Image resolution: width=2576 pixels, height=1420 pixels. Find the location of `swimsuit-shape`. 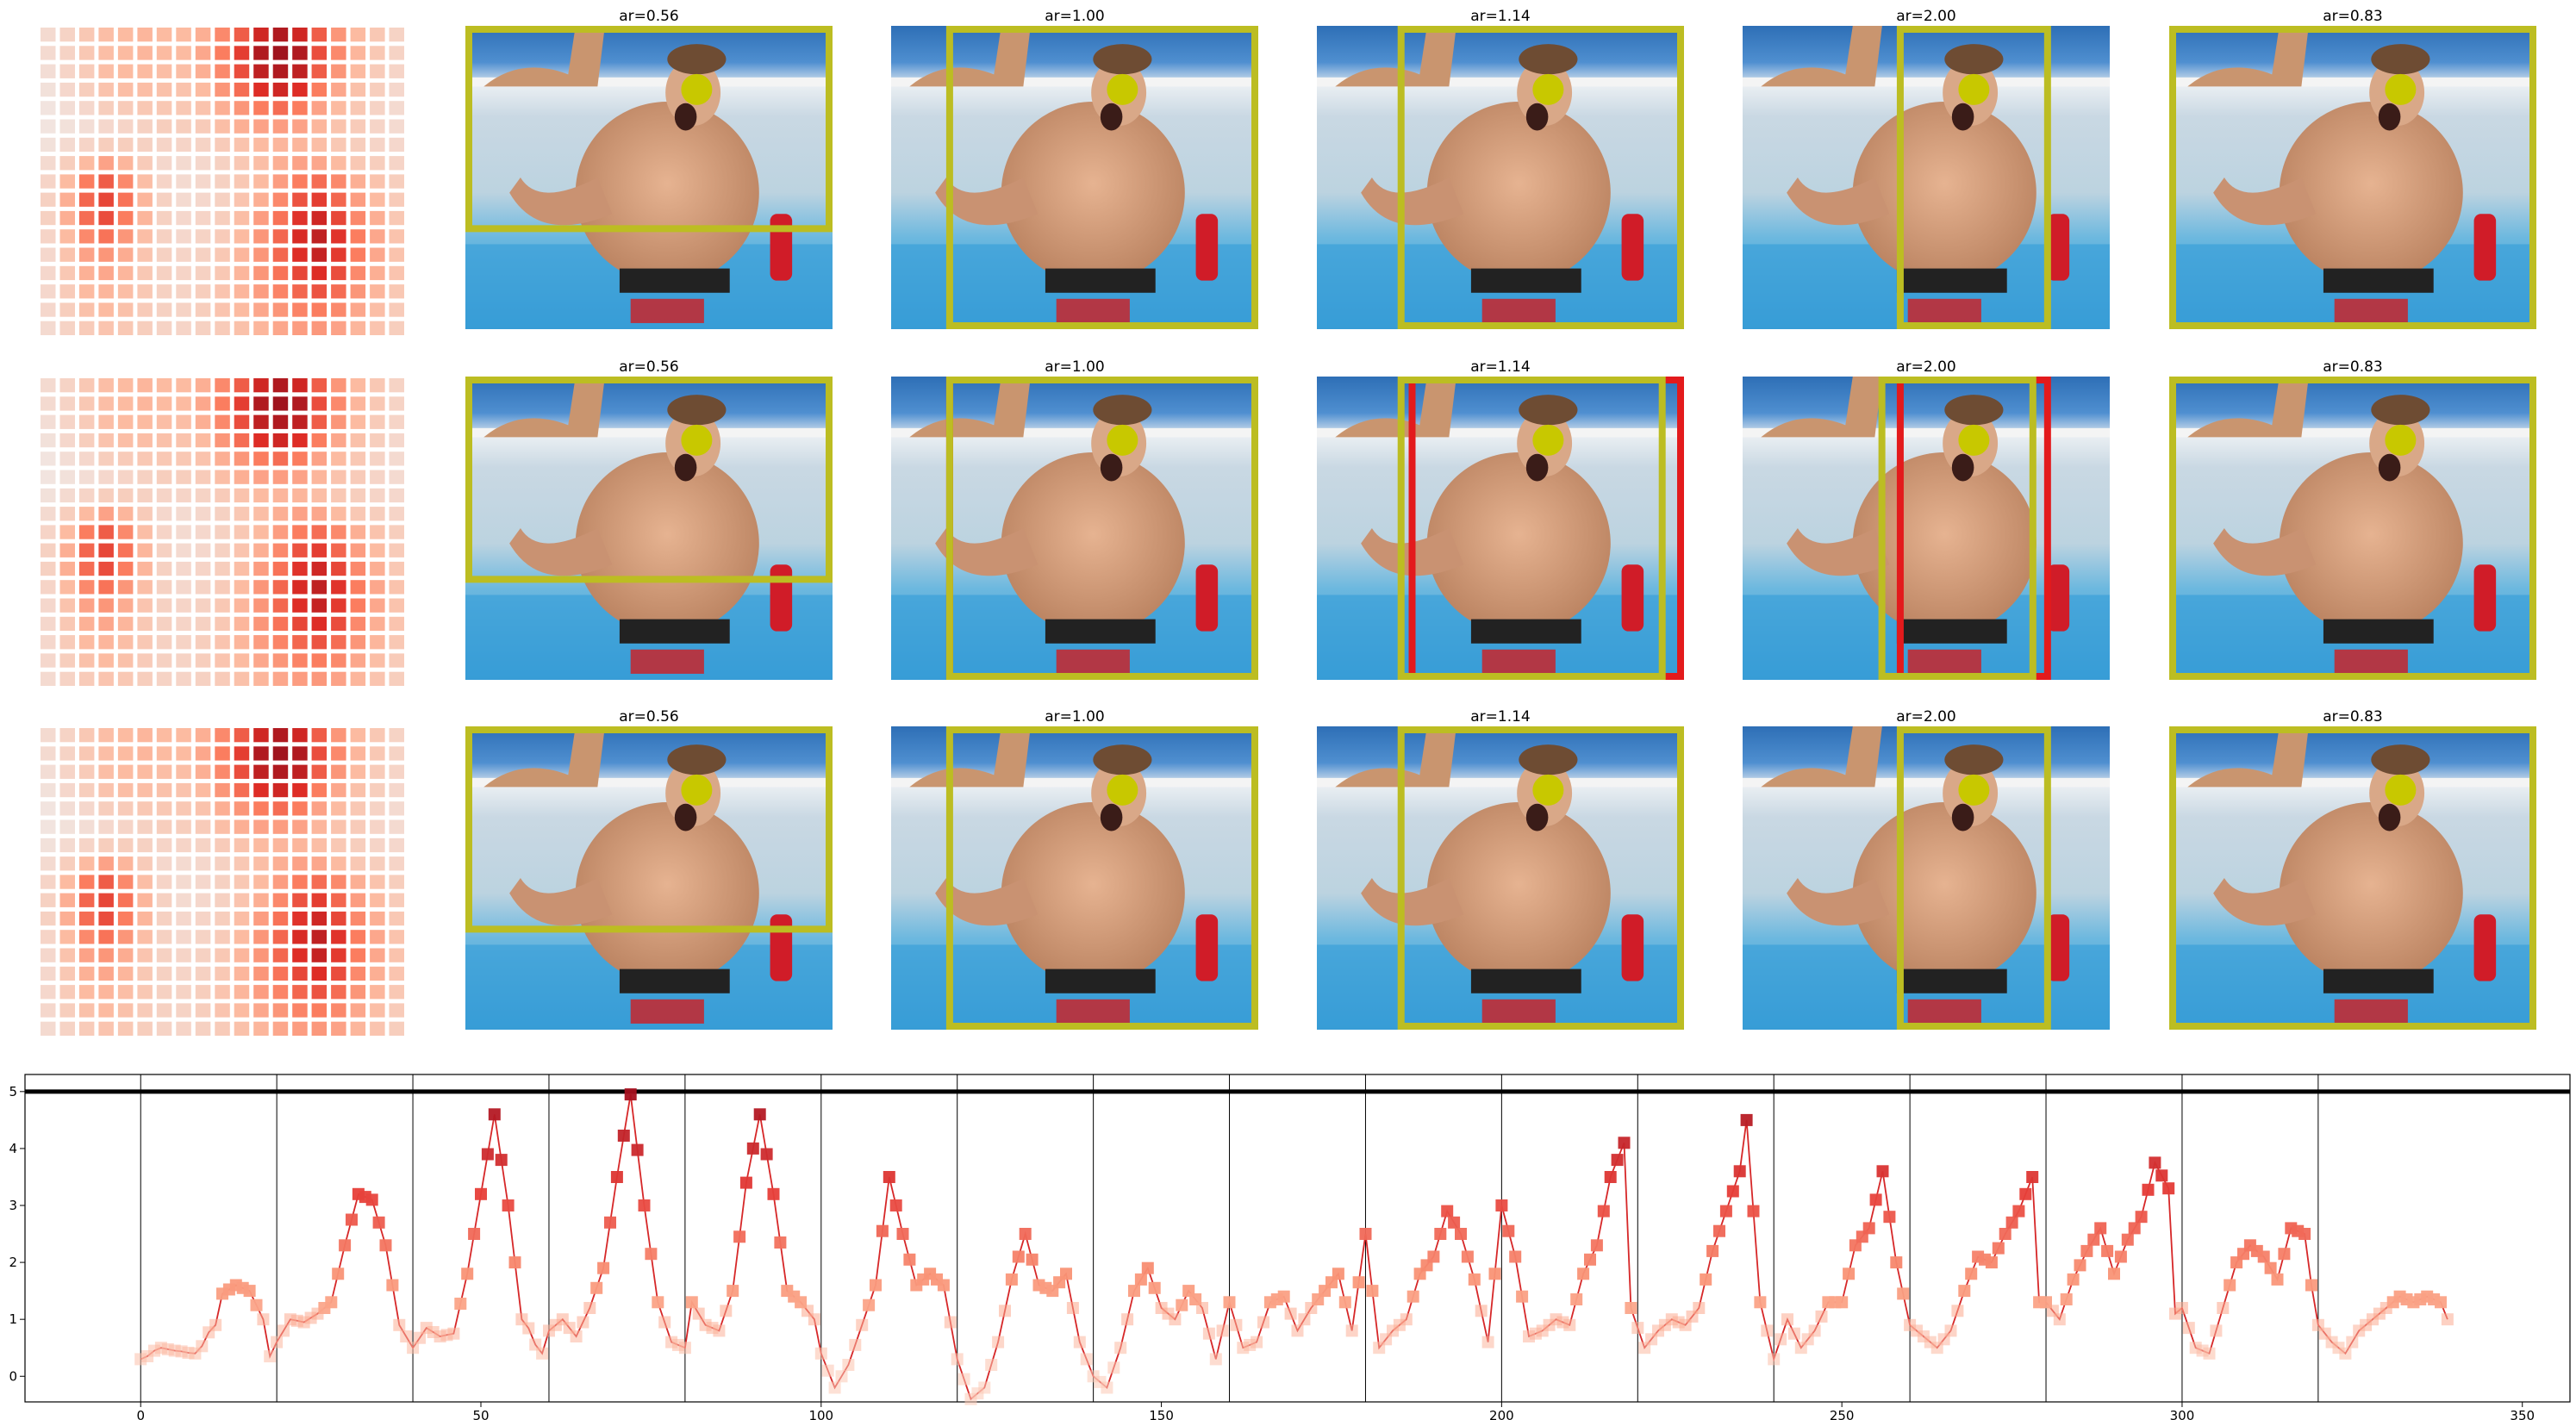

swimsuit-shape is located at coordinates (1525, 631).